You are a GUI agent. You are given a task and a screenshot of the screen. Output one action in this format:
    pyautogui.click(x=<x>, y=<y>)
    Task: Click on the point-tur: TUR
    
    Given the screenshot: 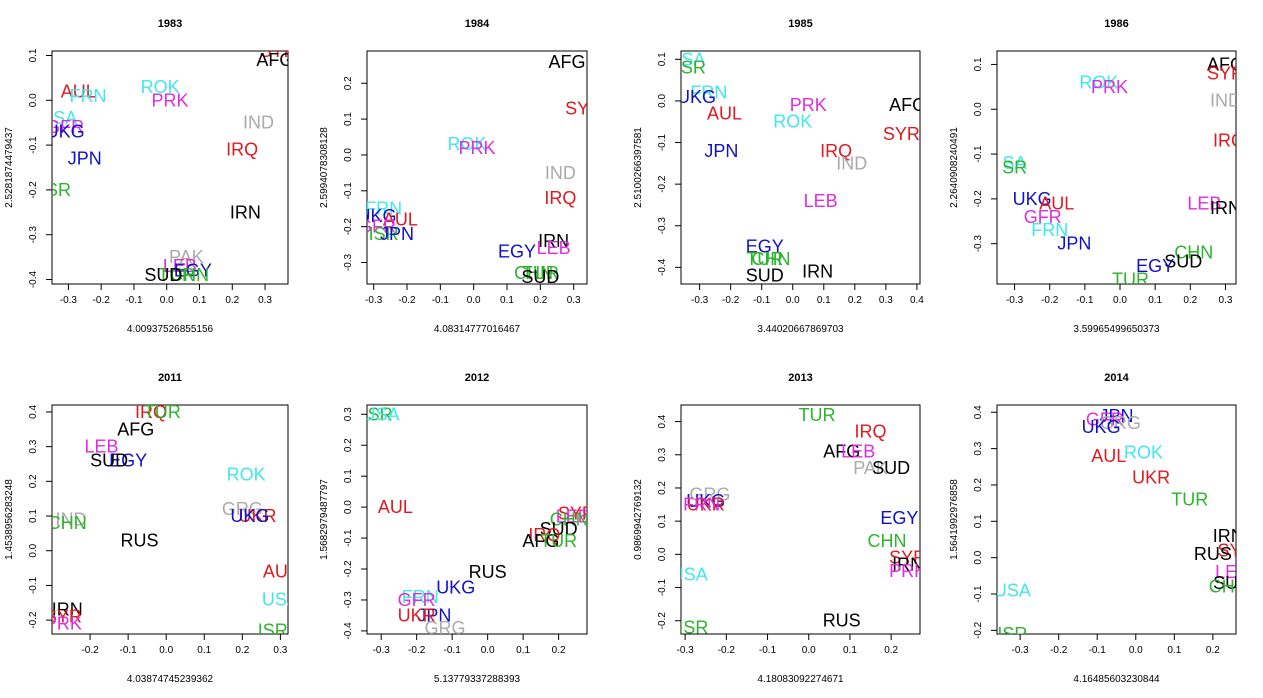 What is the action you would take?
    pyautogui.click(x=1130, y=280)
    